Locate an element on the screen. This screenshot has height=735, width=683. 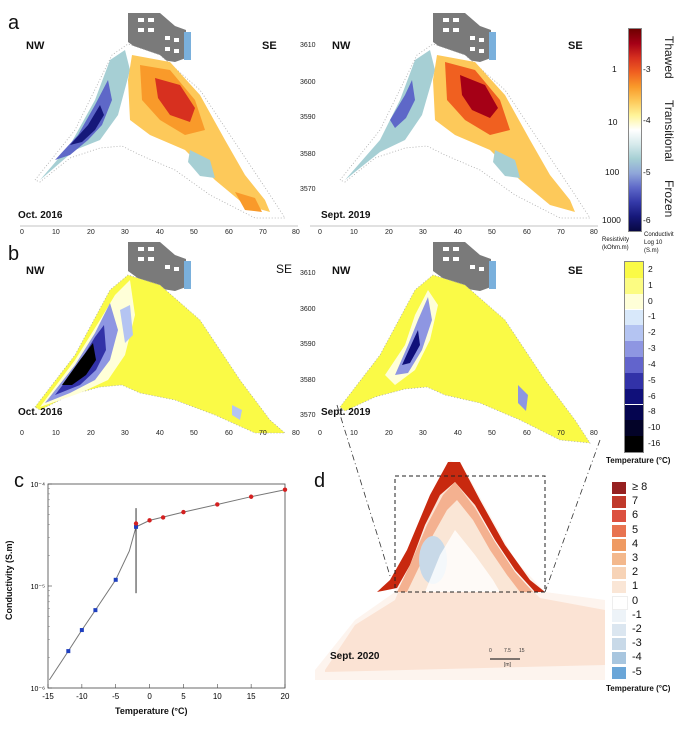
connector-line-right is located at coordinates (572, 516).